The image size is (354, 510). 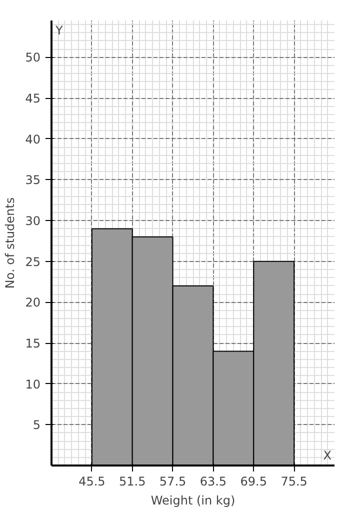 I want to click on y-tick-label: 35, so click(x=33, y=180).